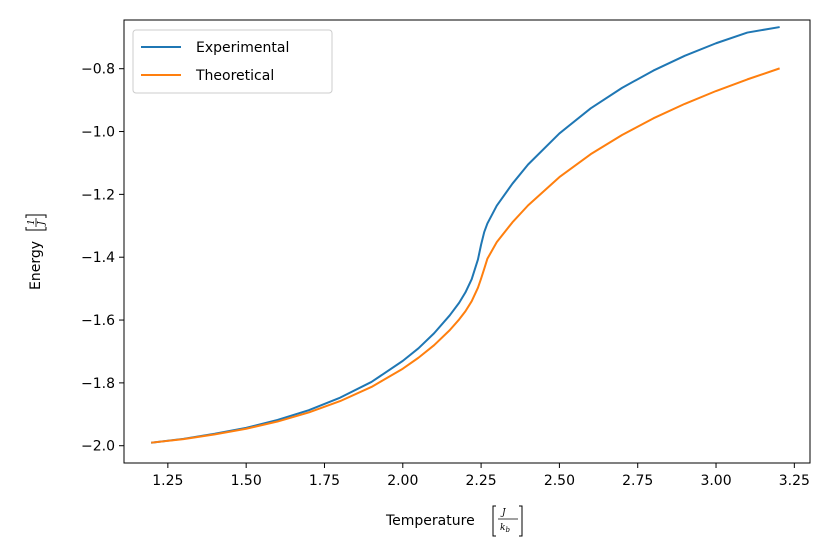  Describe the element at coordinates (794, 481) in the screenshot. I see `x-tick-label: 3.25` at that location.